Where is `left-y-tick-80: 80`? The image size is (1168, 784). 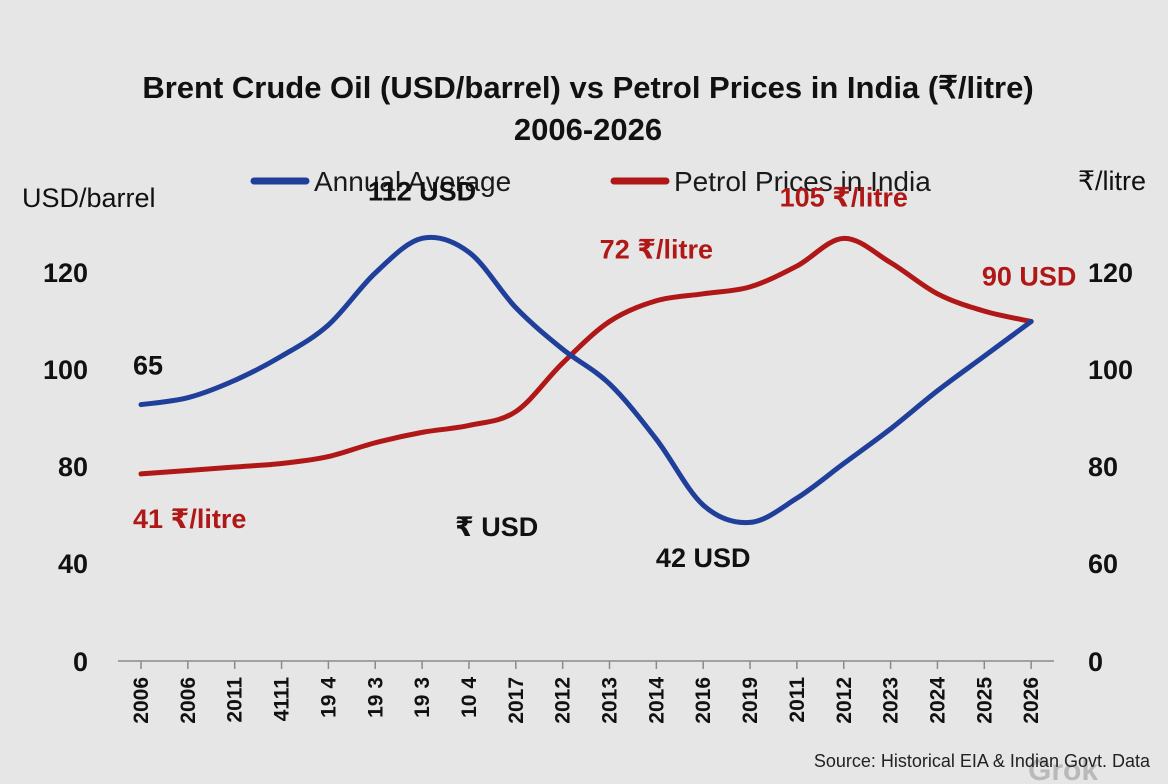 left-y-tick-80: 80 is located at coordinates (73, 467).